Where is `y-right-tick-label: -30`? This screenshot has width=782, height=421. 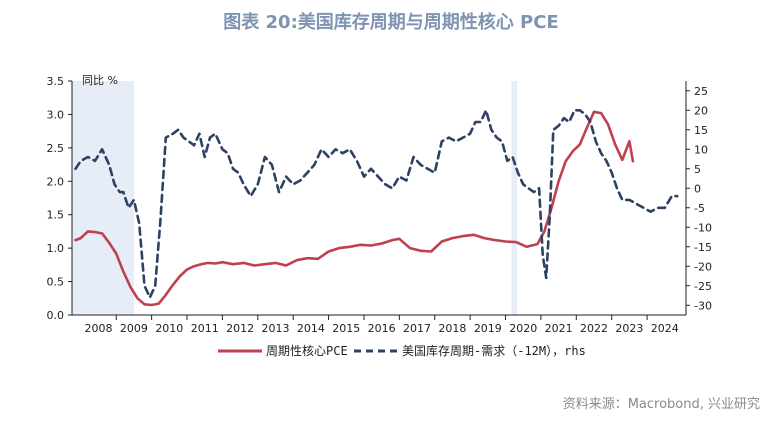
y-right-tick-label: -30 is located at coordinates (703, 305).